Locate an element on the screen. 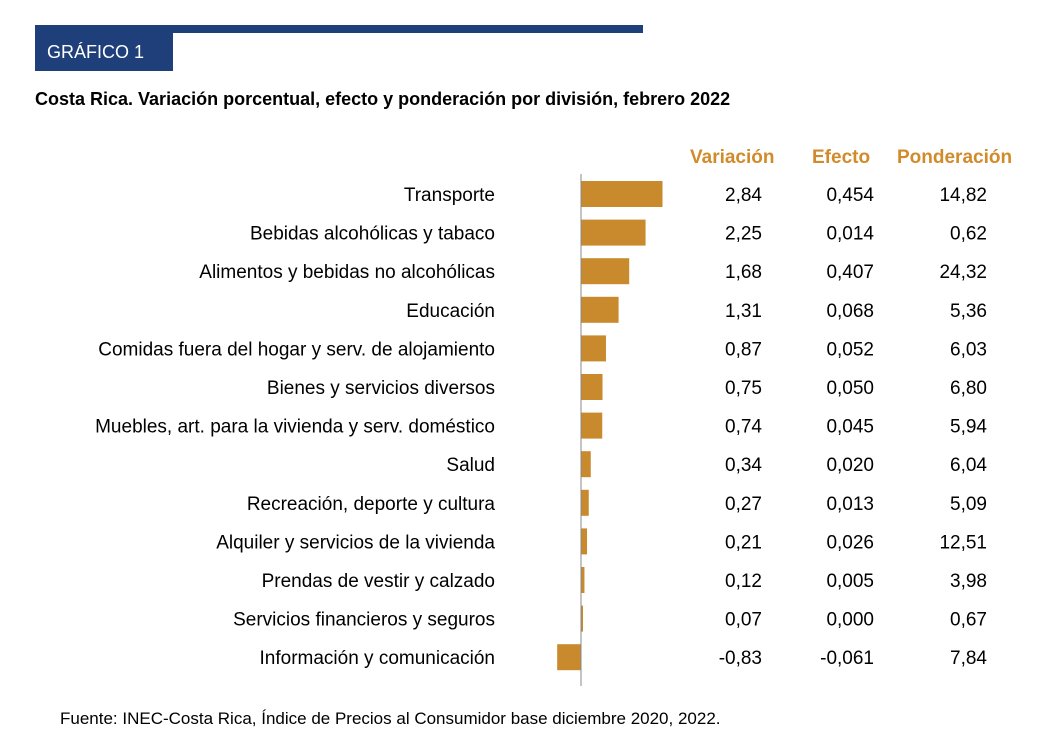 Image resolution: width=1046 pixels, height=750 pixels. efecto-value: -0,061 is located at coordinates (847, 658).